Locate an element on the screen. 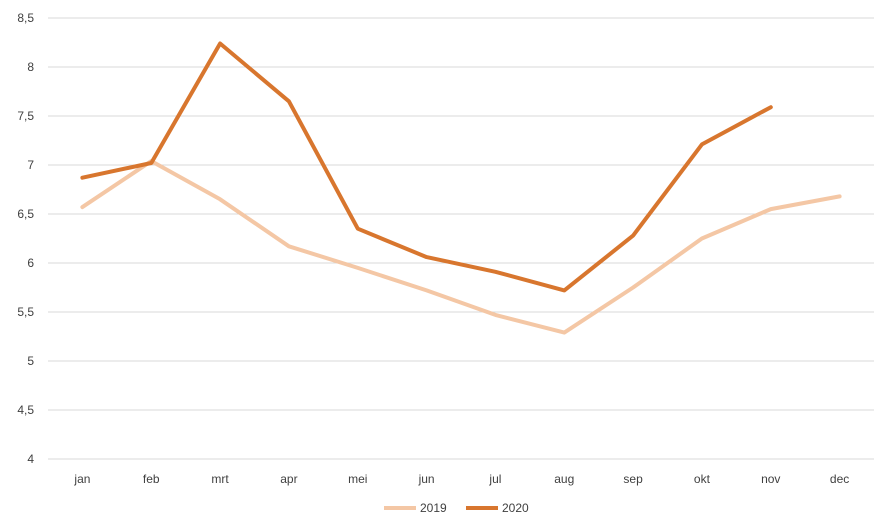  legend: 2019 2020 is located at coordinates (456, 508).